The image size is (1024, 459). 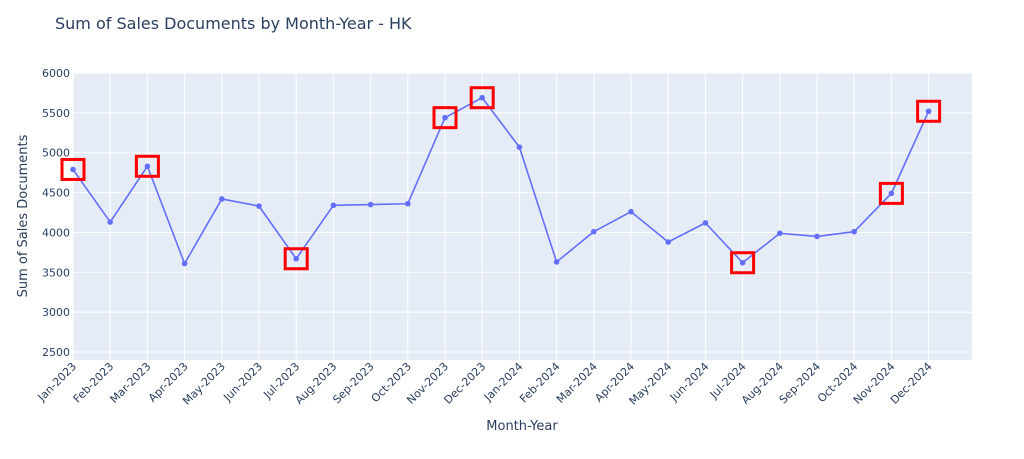 I want to click on x-tick-label: Mar-2024, so click(x=577, y=383).